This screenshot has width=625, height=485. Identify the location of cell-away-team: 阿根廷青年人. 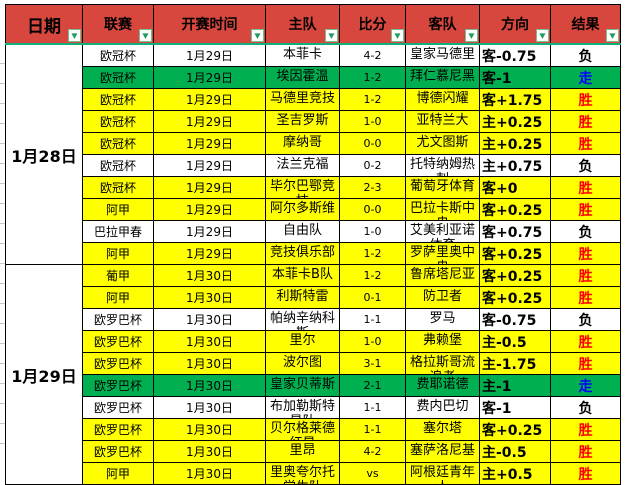
(442, 473).